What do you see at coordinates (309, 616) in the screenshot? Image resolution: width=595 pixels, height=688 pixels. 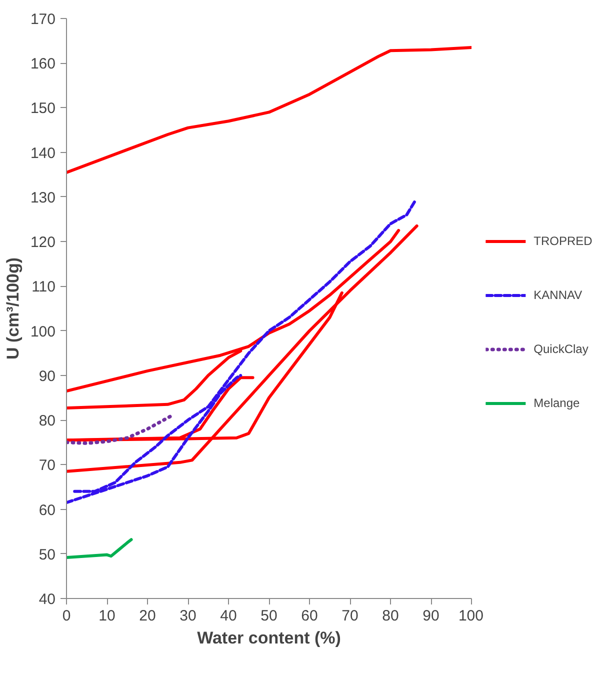 I see `x-tick-label: 60` at bounding box center [309, 616].